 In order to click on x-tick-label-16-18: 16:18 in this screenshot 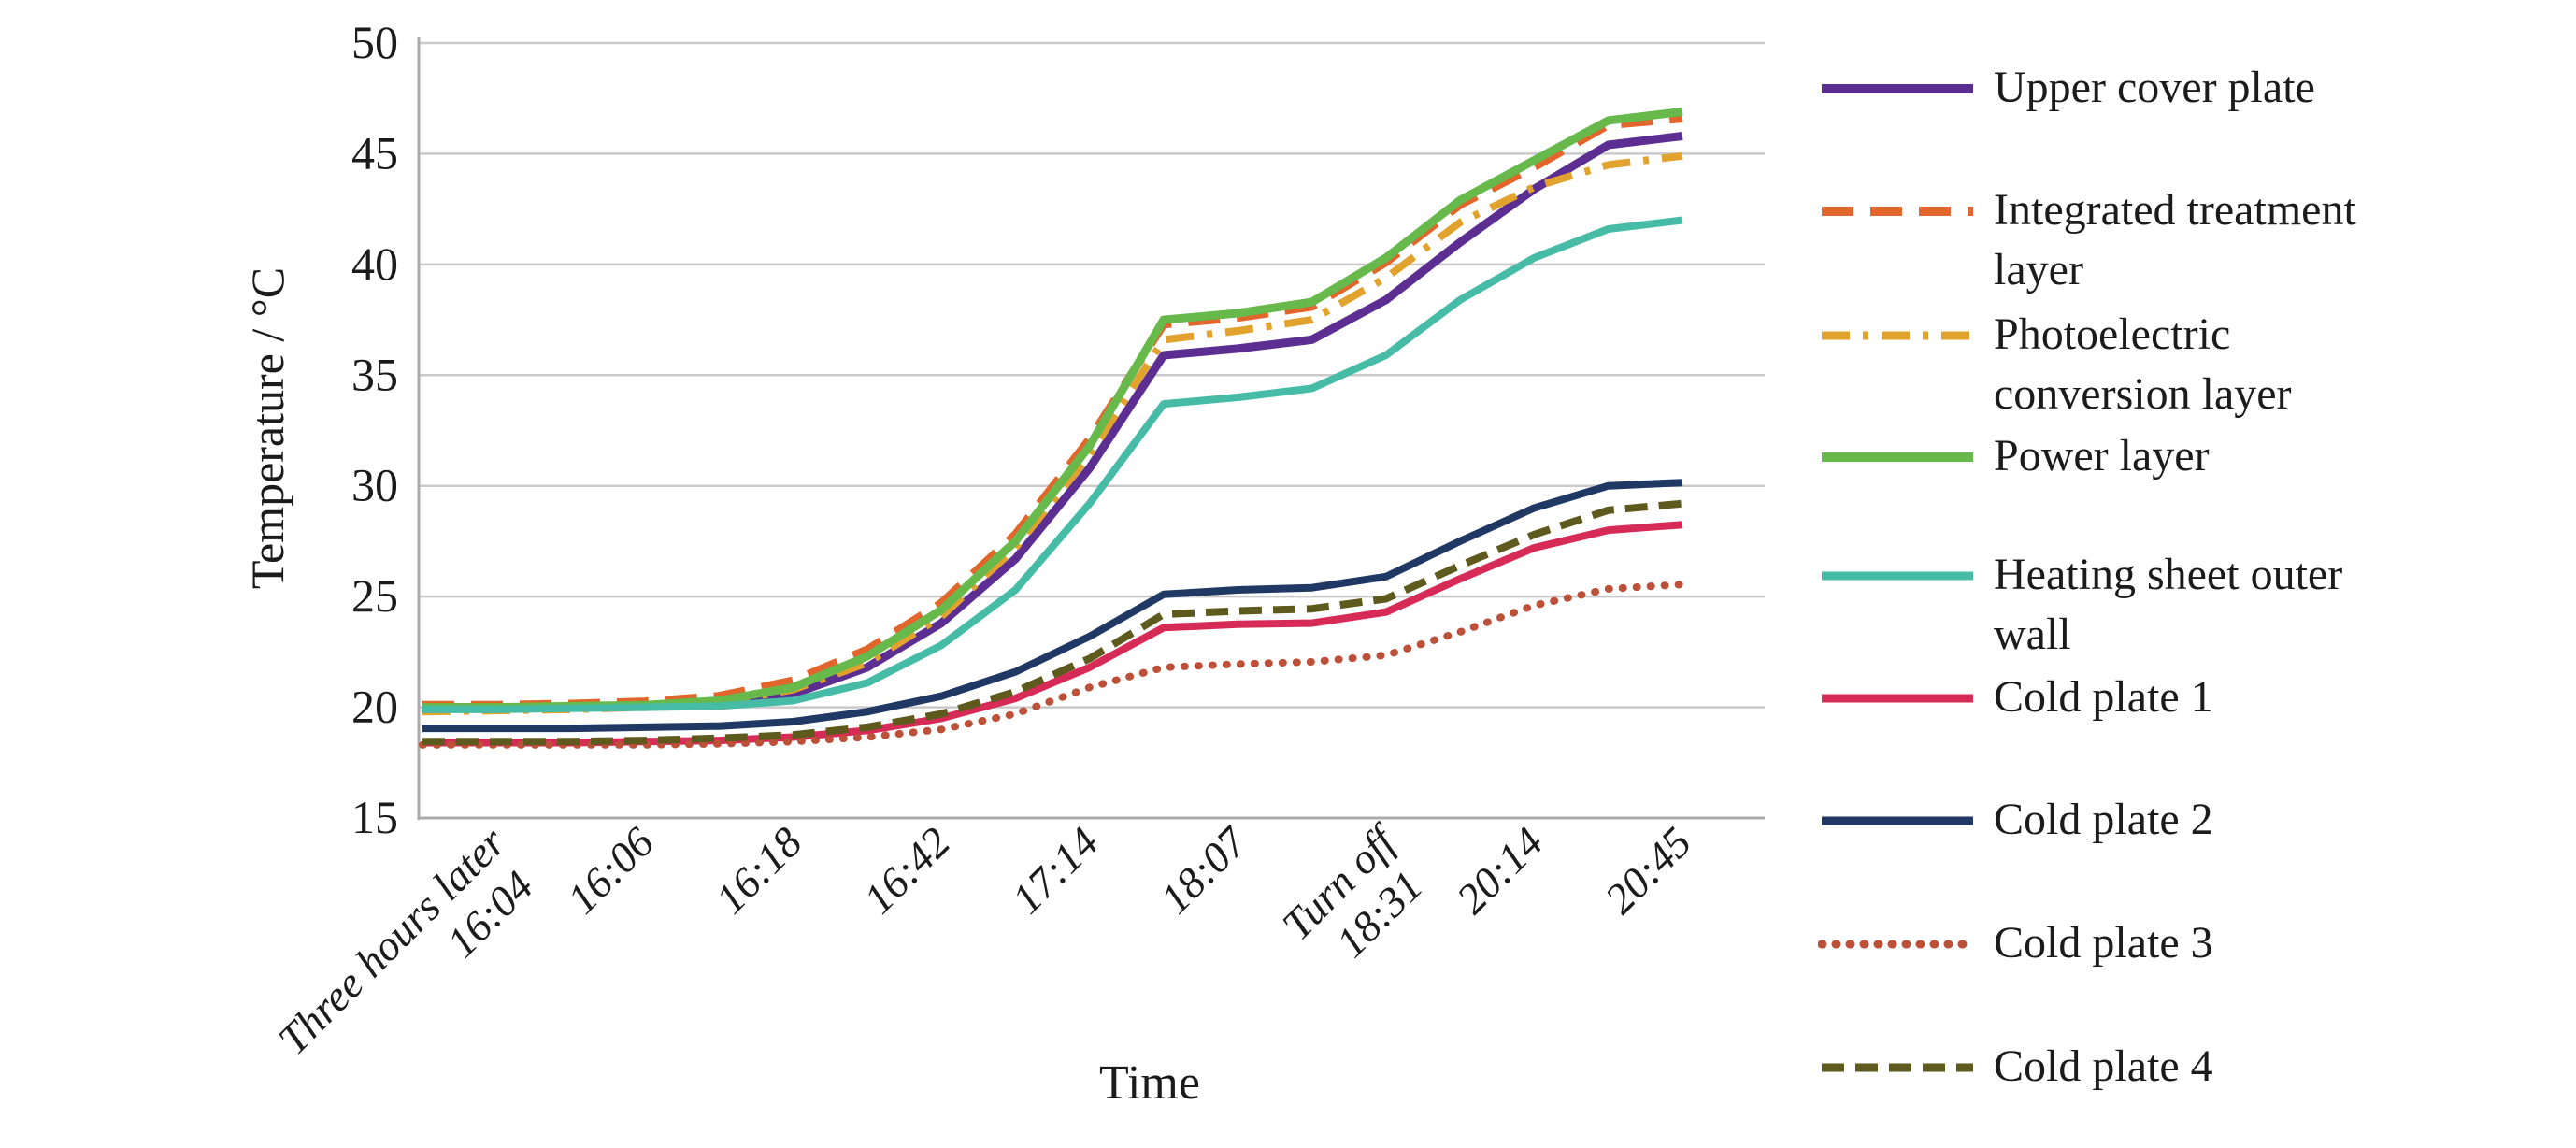, I will do `click(759, 871)`.